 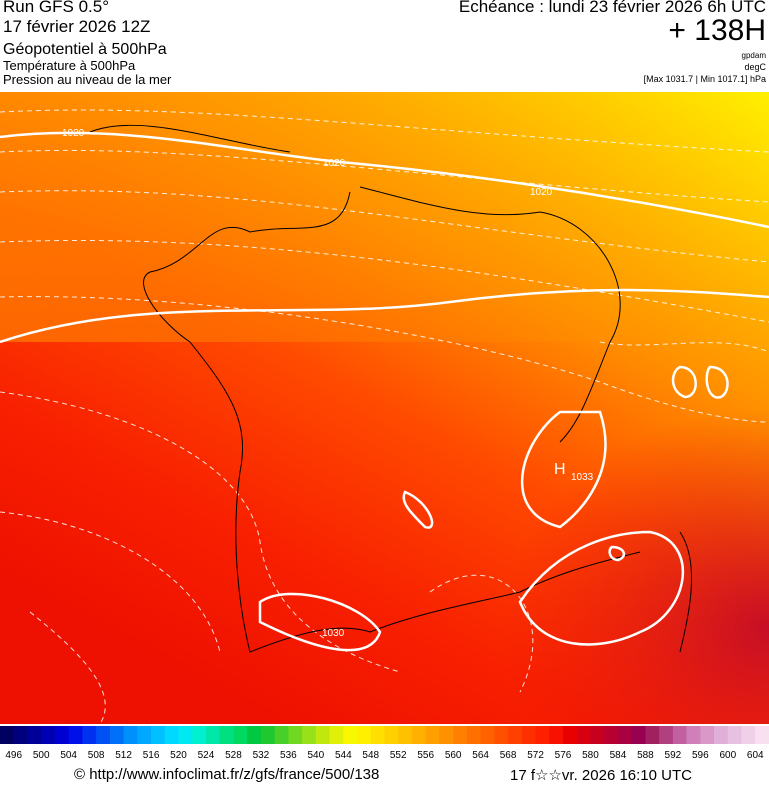 I want to click on scale-label: 516, so click(x=151, y=755).